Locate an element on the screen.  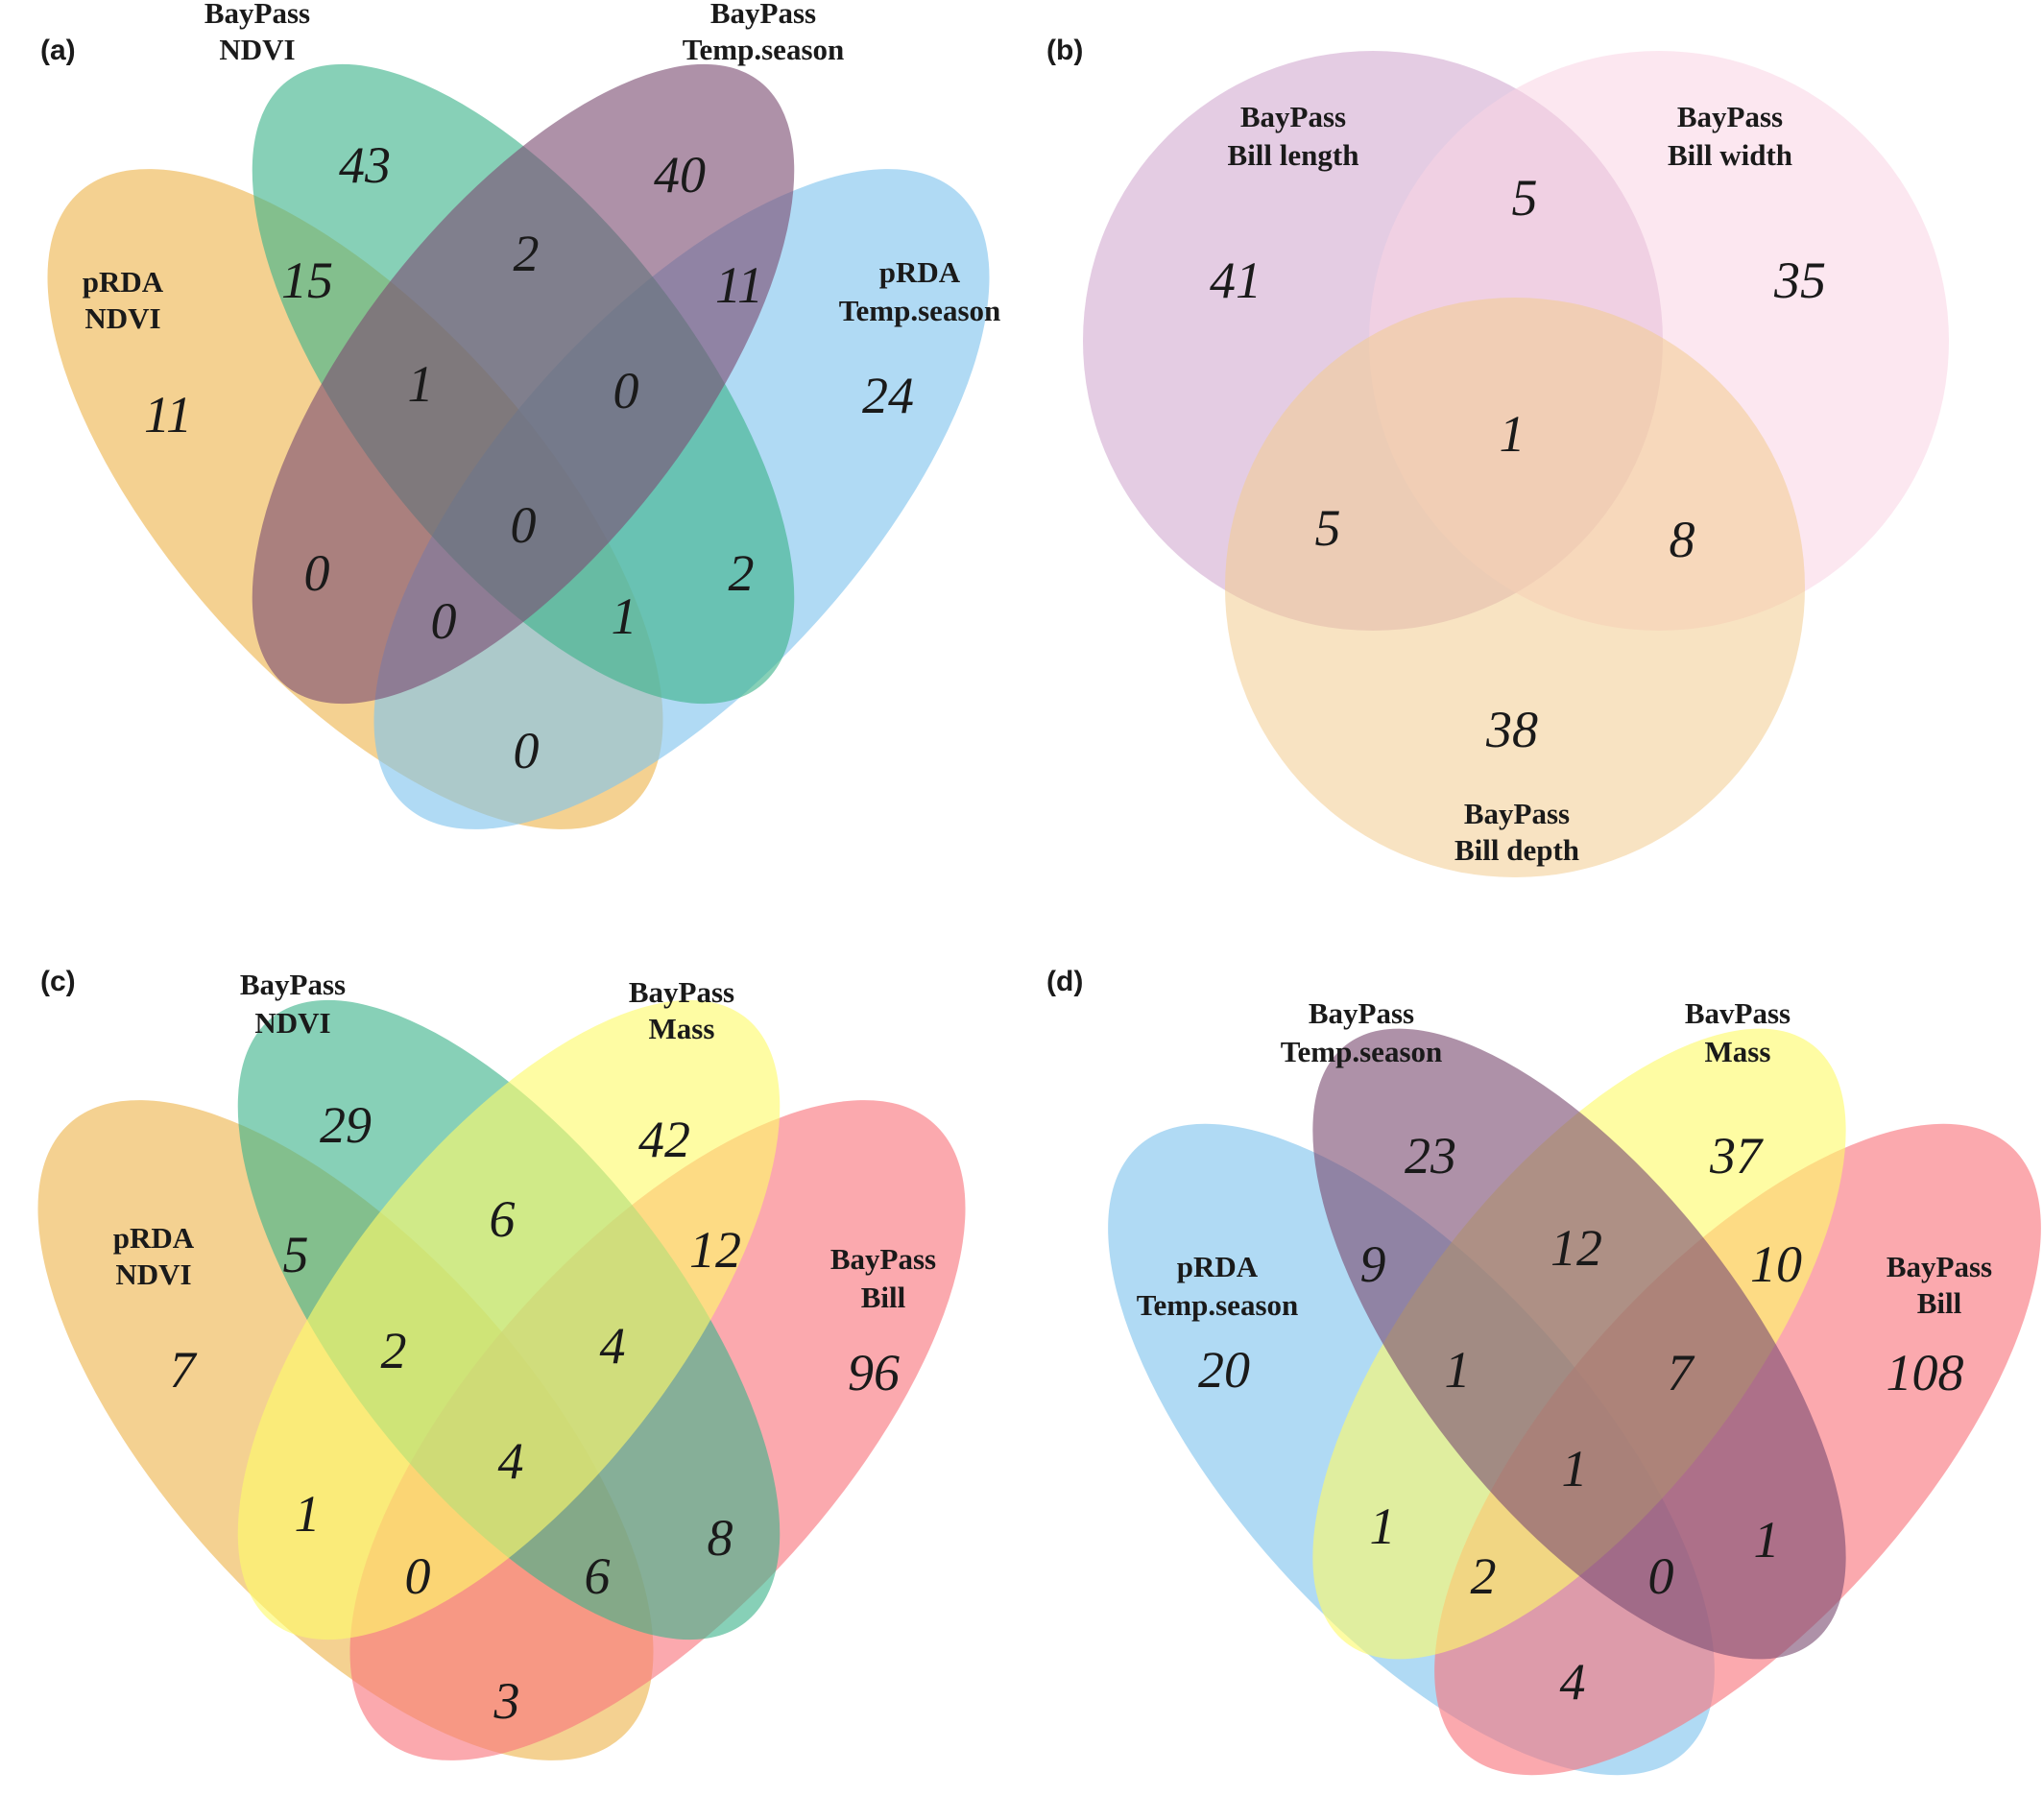
panel-a-label-baypass-ndvi-1: BayPass is located at coordinates (257, 15).